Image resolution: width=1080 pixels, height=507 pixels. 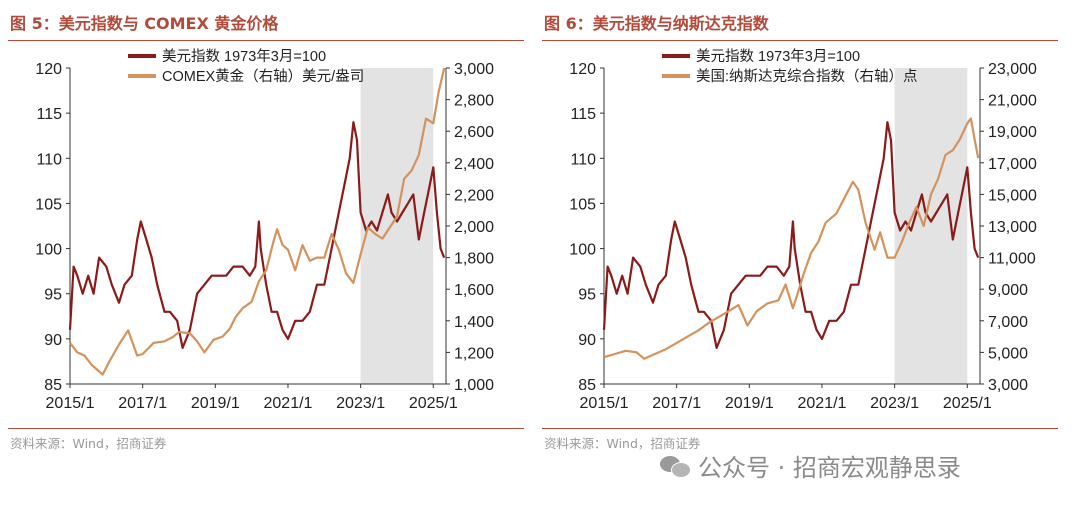 What do you see at coordinates (656, 23) in the screenshot?
I see `figure-6-title: 图 6：美元指数与纳斯达克指数` at bounding box center [656, 23].